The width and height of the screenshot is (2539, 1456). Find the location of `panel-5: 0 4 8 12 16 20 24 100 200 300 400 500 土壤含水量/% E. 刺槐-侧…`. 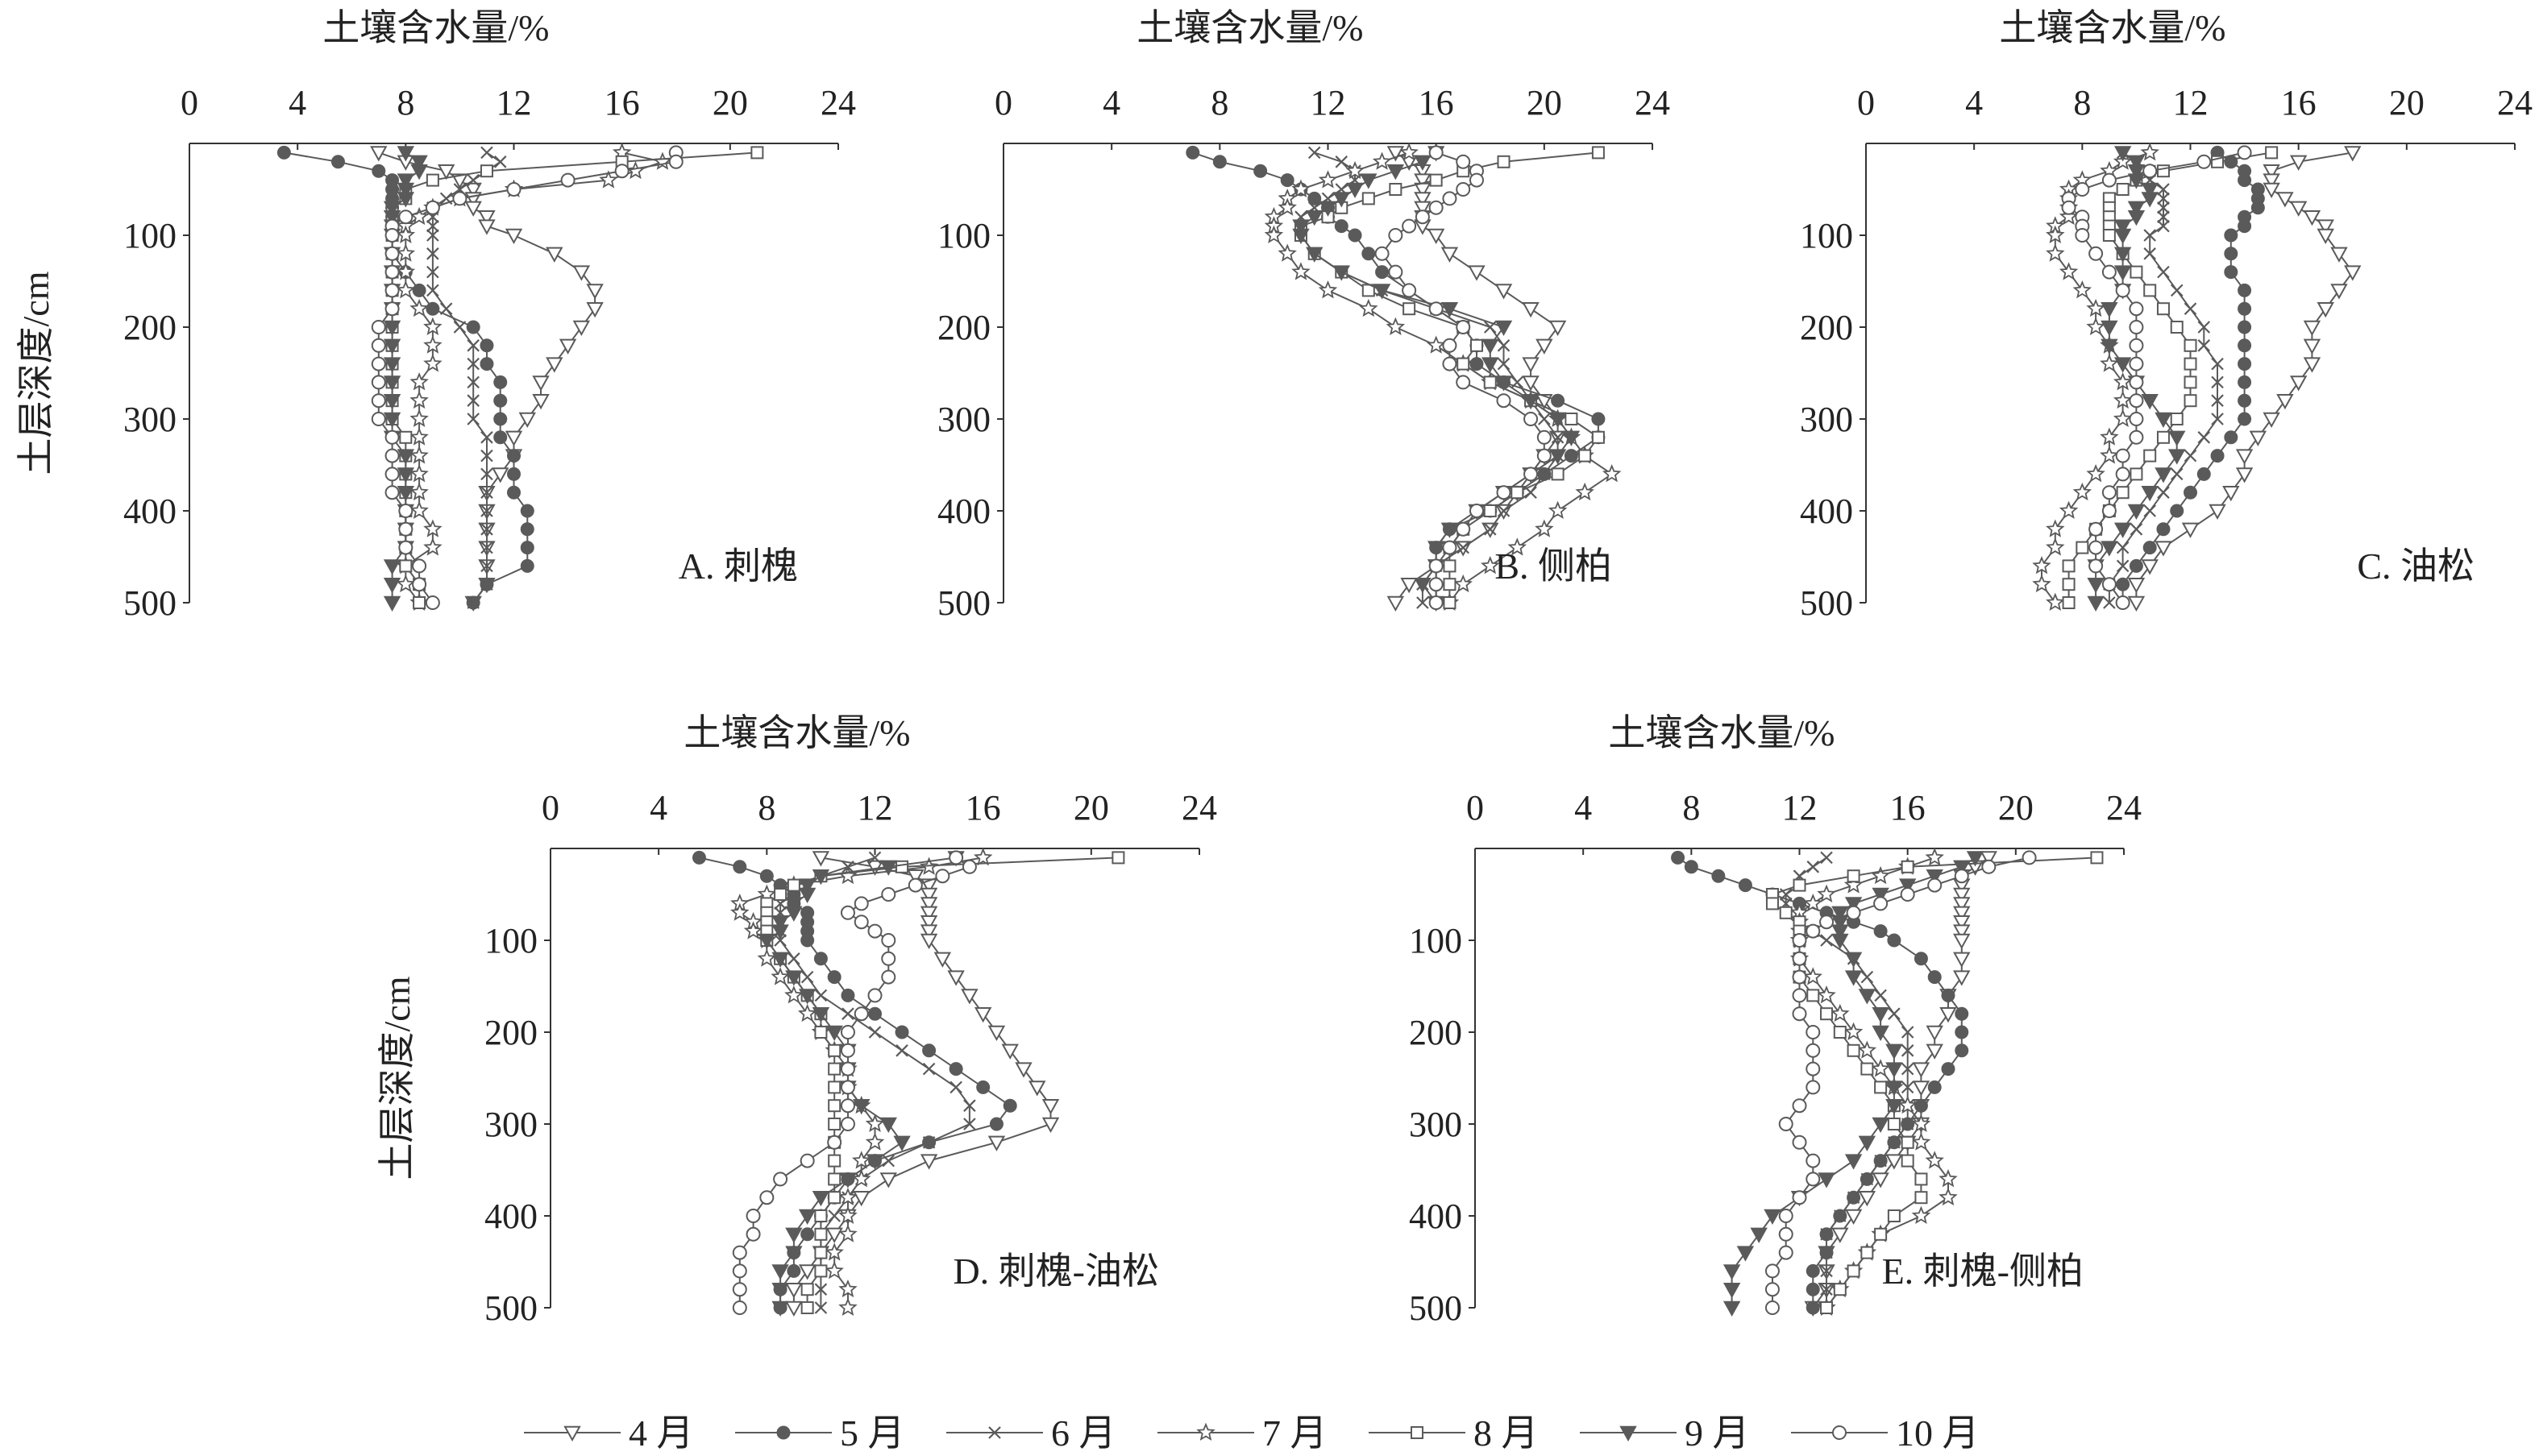

panel-5: 0 4 8 12 16 20 24 100 200 300 400 500 土壤含水量/% E. 刺槐-侧… is located at coordinates (1775, 1020).